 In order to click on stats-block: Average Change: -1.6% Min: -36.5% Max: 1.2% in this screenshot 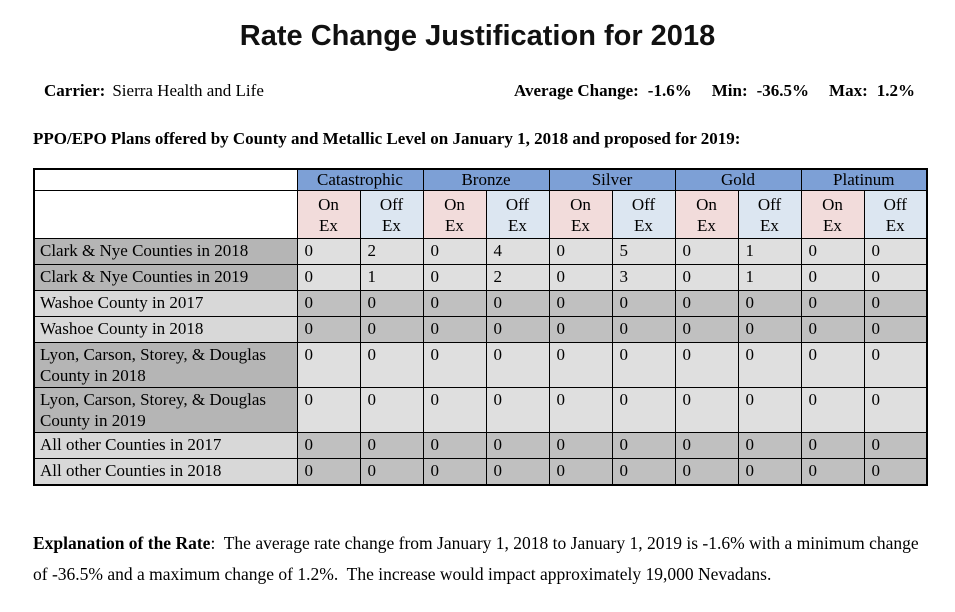, I will do `click(714, 91)`.